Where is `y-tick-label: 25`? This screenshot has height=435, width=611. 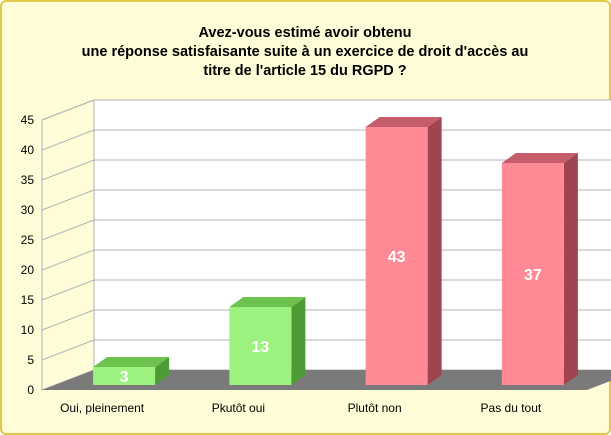 y-tick-label: 25 is located at coordinates (28, 240).